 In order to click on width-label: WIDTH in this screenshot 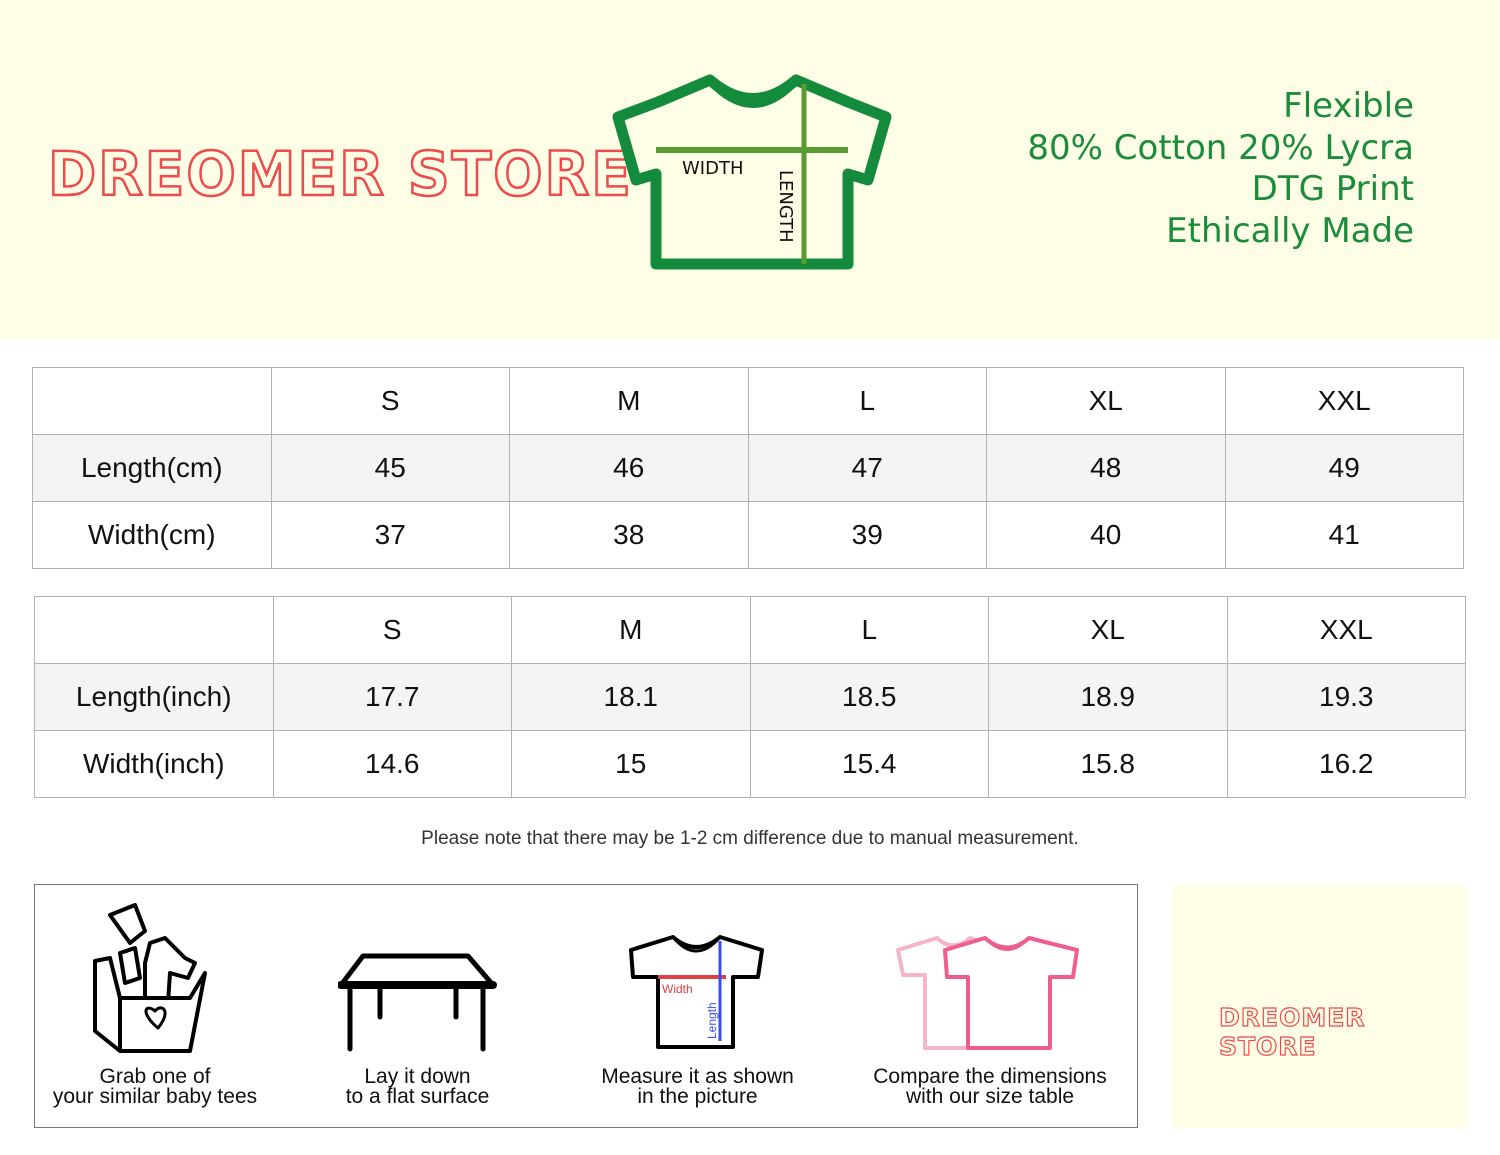, I will do `click(713, 168)`.